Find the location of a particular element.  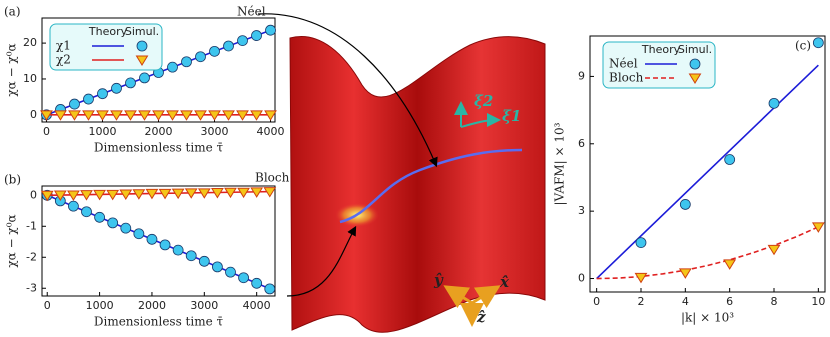

legend-label: χ1 is located at coordinates (63, 46).